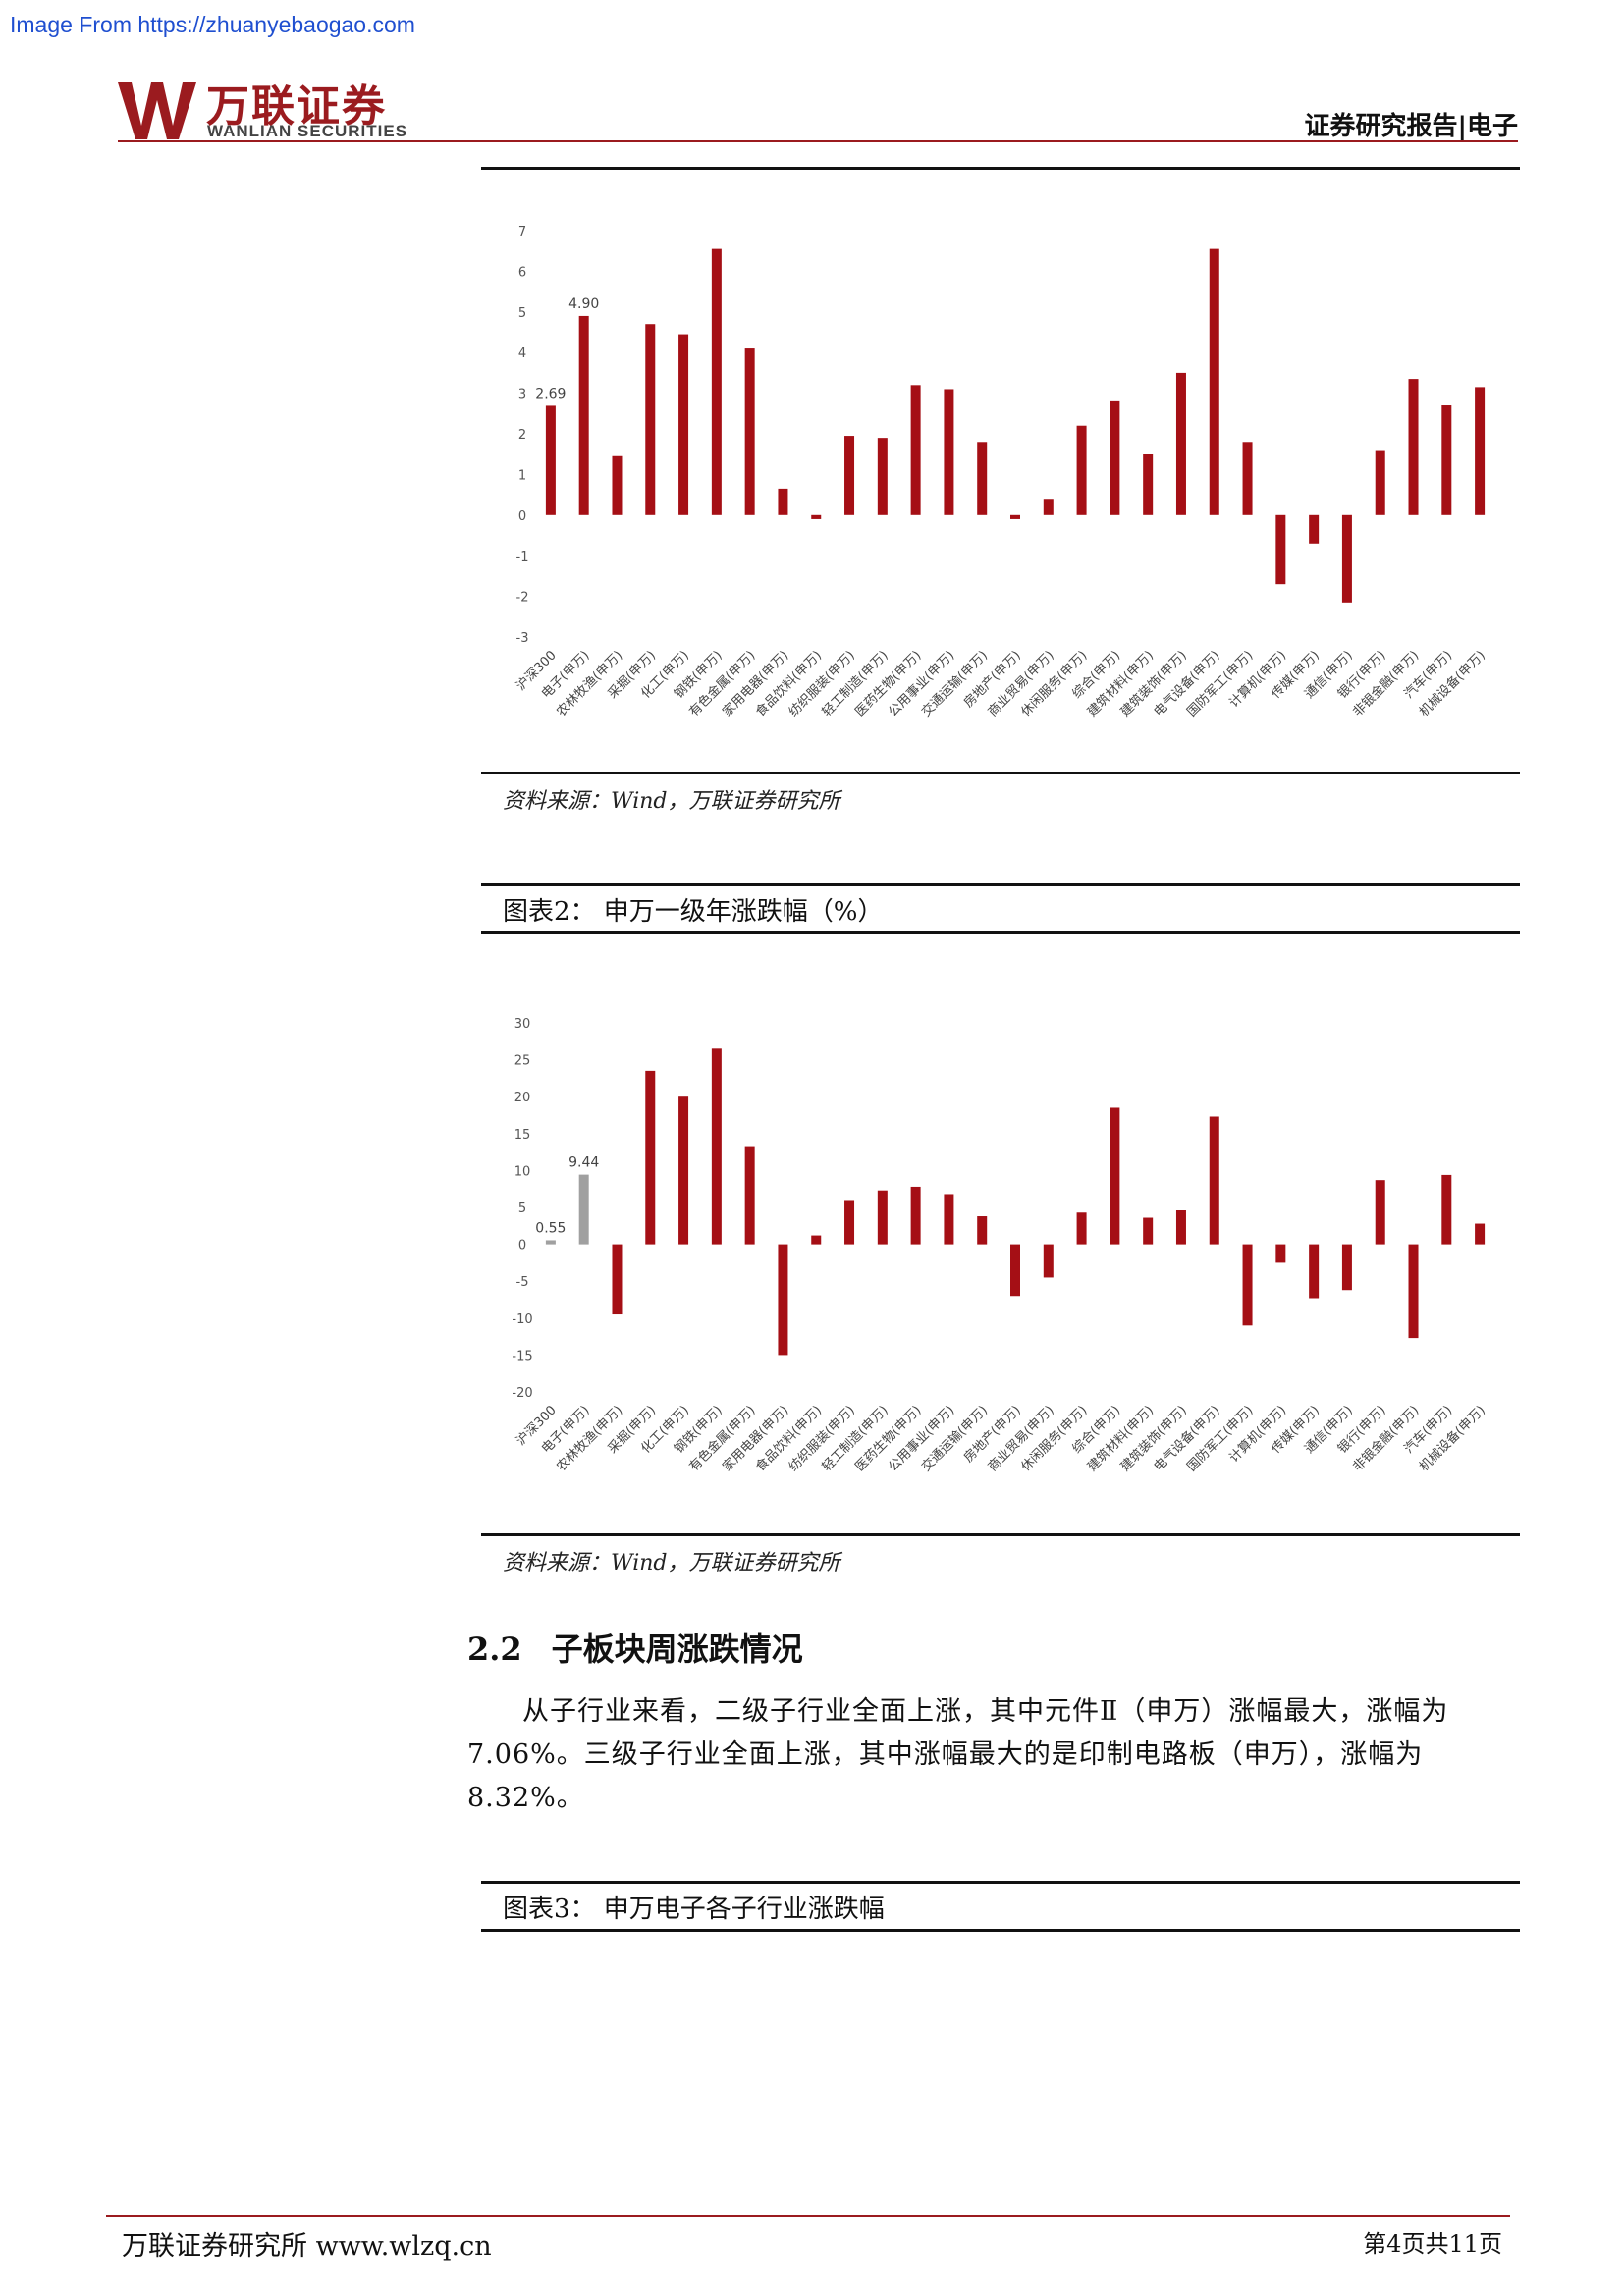 The image size is (1624, 2296). Describe the element at coordinates (296, 107) in the screenshot. I see `logo-chinese-name: 万联证券` at that location.